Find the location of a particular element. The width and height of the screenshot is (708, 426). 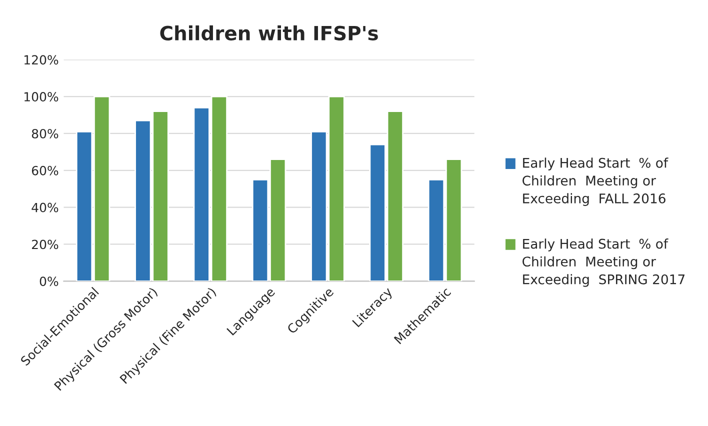

y-tick-label: 40% is located at coordinates (45, 207).